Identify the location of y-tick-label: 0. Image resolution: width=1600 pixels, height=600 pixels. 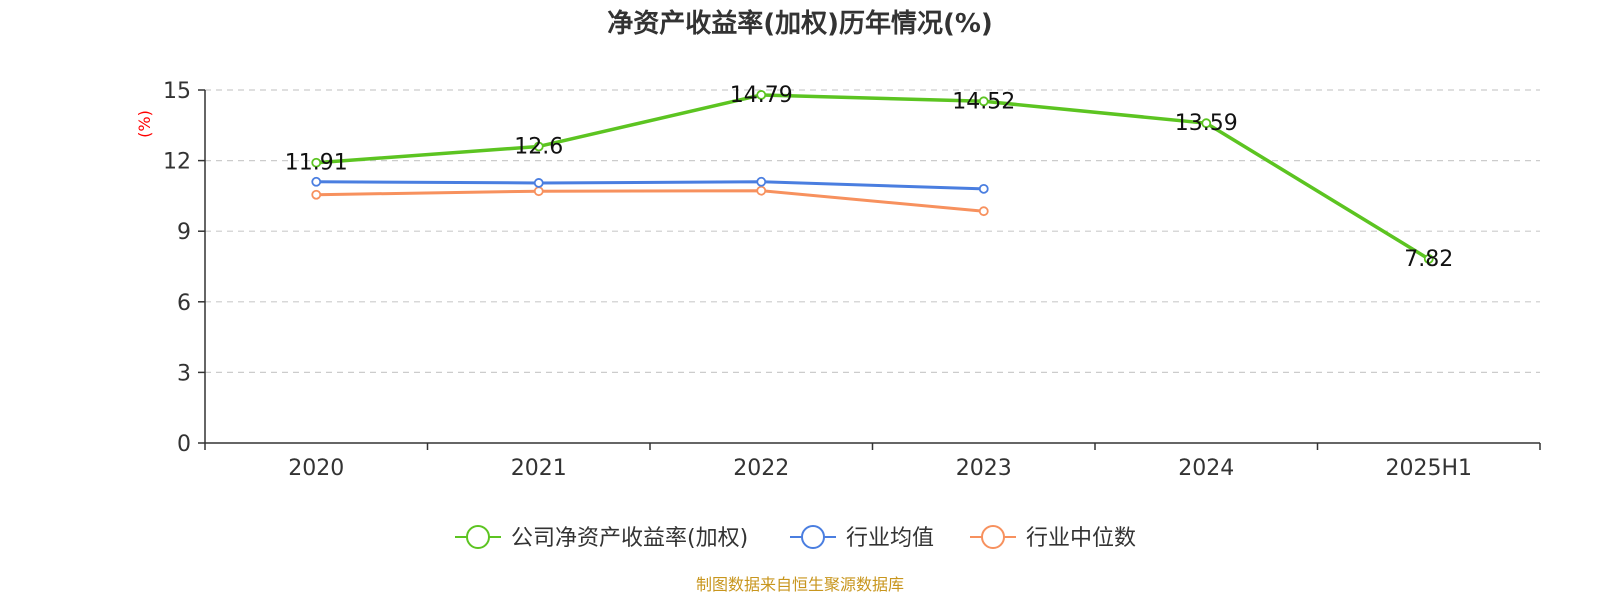
(184, 444).